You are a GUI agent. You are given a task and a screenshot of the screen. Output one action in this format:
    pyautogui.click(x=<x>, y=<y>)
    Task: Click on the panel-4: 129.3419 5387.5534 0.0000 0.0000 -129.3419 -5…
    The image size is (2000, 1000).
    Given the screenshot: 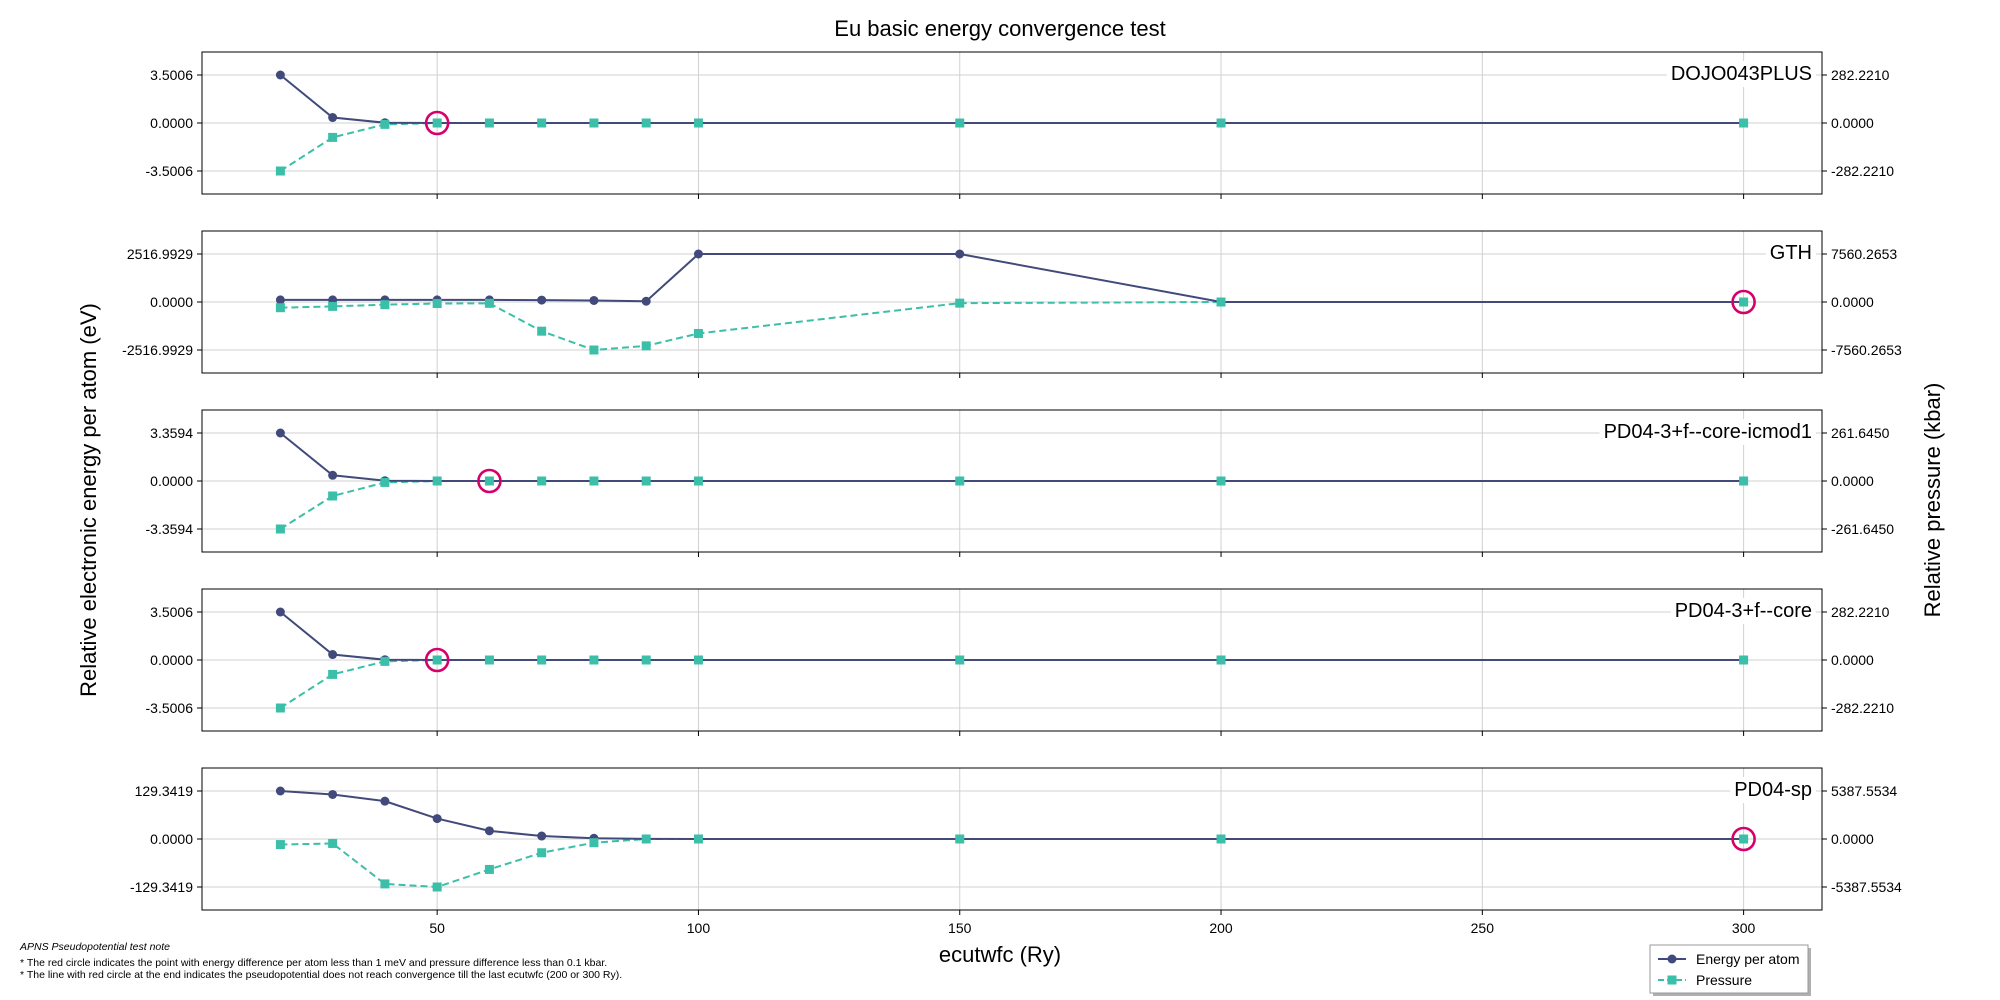 What is the action you would take?
    pyautogui.click(x=1016, y=841)
    